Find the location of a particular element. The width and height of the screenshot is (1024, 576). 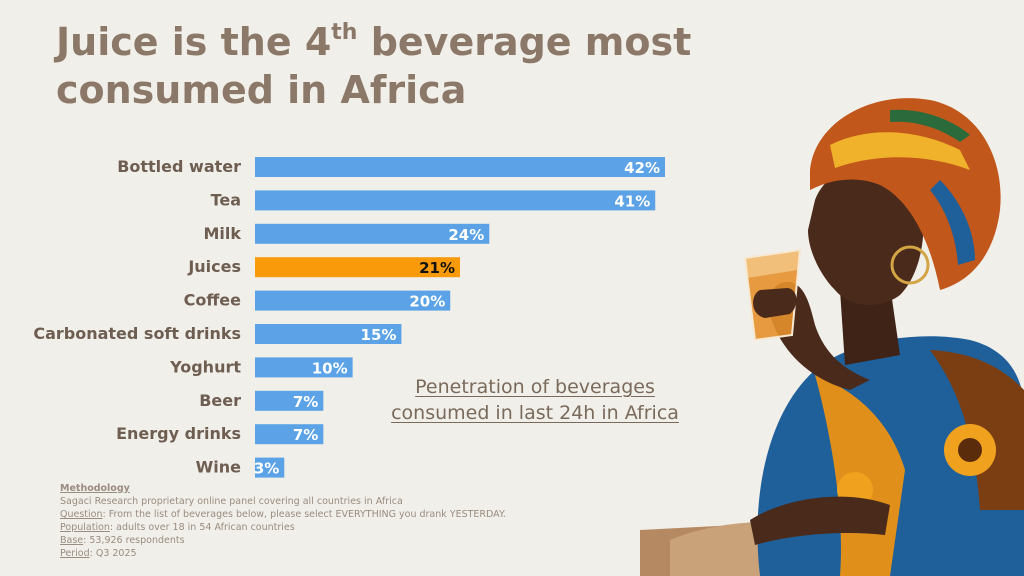

bar-carbonated-soft-drinks is located at coordinates (328, 334).